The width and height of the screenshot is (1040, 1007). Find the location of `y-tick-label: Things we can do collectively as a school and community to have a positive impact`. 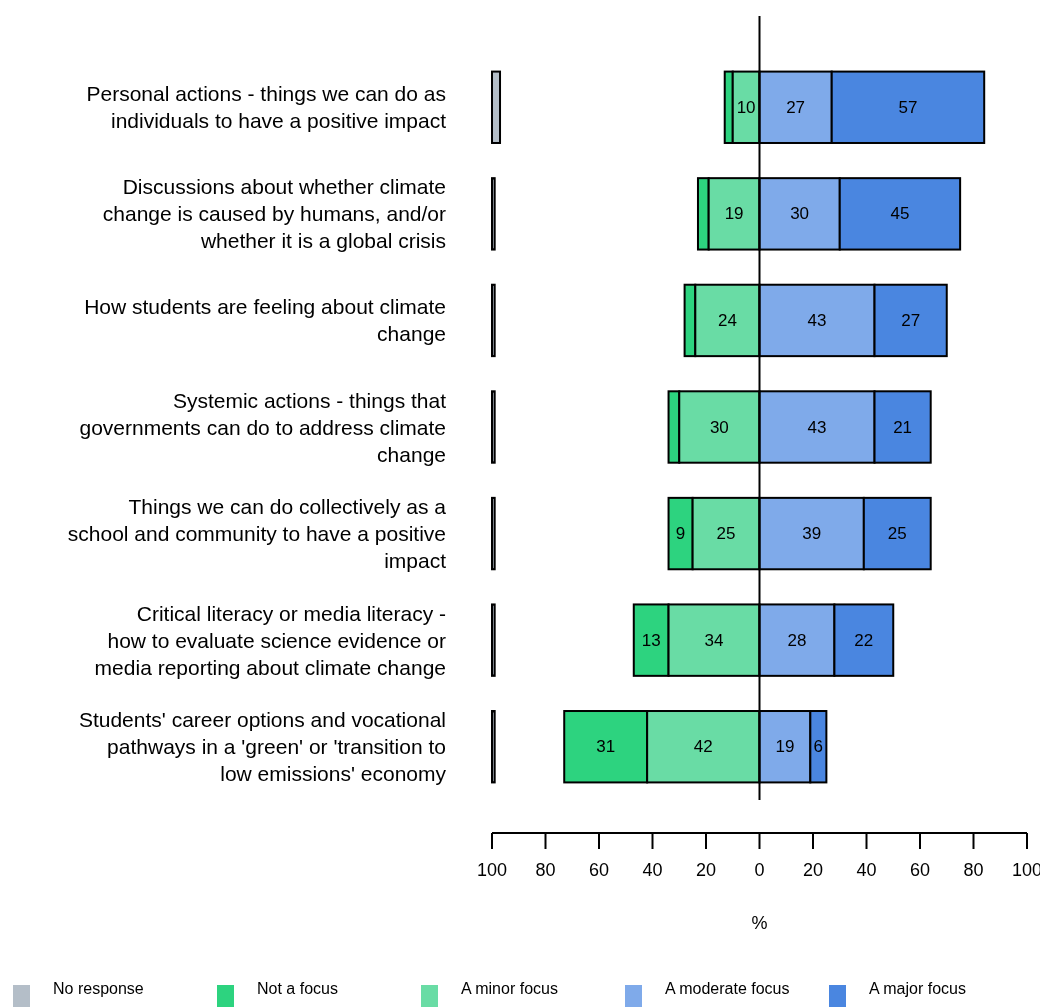

y-tick-label: Things we can do collectively as a school and community to have a positive impact is located at coordinates (257, 534).